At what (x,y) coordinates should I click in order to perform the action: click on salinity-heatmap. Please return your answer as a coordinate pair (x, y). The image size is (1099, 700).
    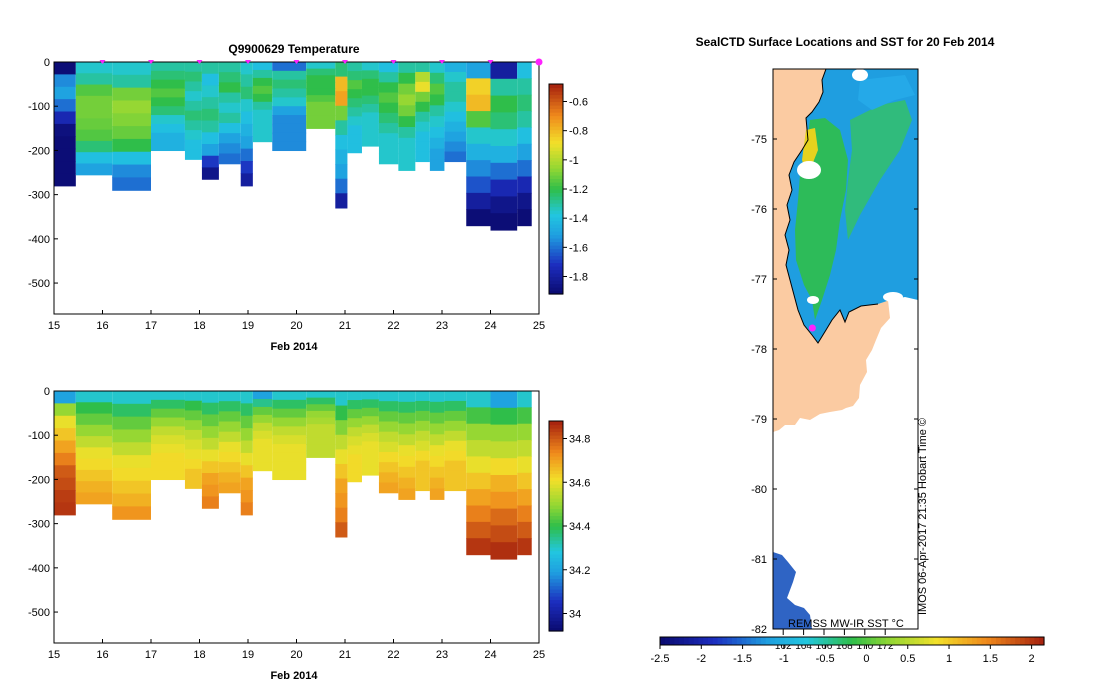
    Looking at the image, I should click on (293, 475).